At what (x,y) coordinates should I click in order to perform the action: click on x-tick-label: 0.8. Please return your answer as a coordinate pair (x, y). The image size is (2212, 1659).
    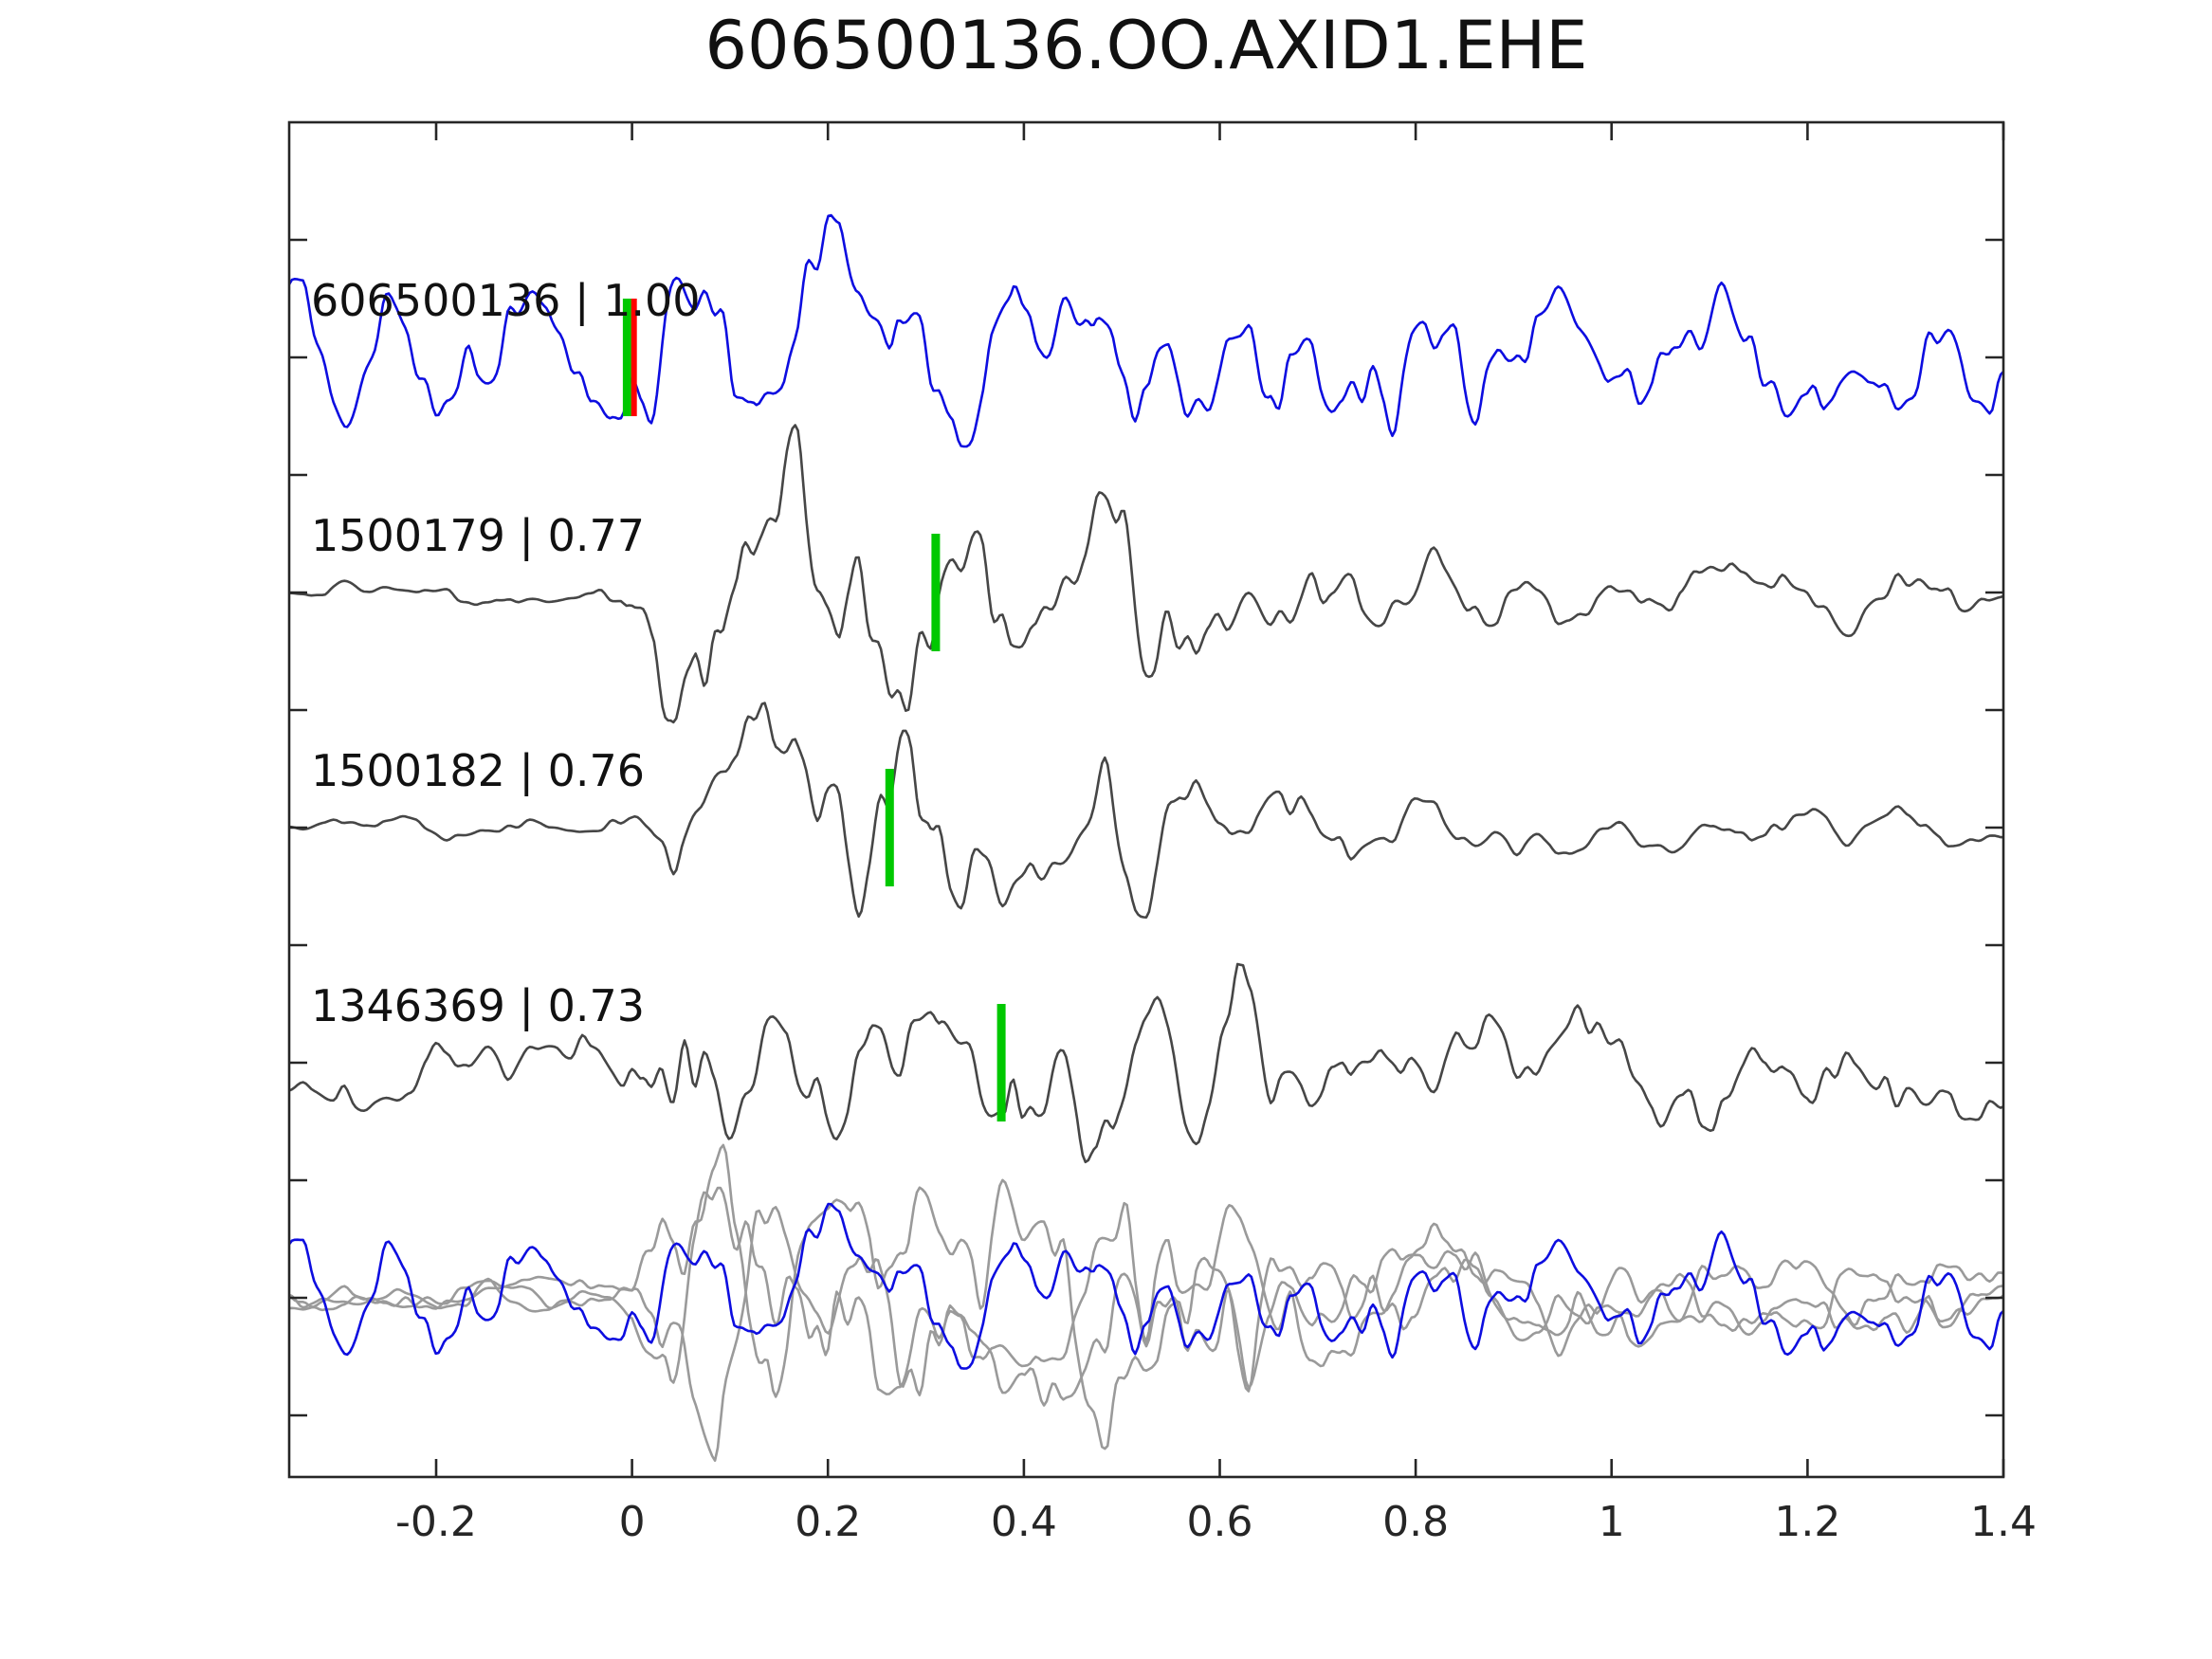
    Looking at the image, I should click on (1416, 1522).